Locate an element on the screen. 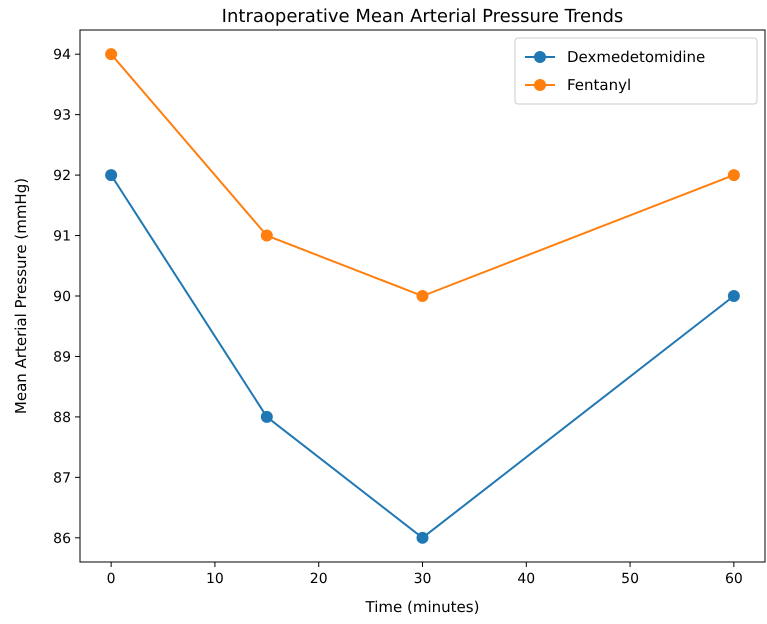  y-tick-label: 91 is located at coordinates (62, 236).